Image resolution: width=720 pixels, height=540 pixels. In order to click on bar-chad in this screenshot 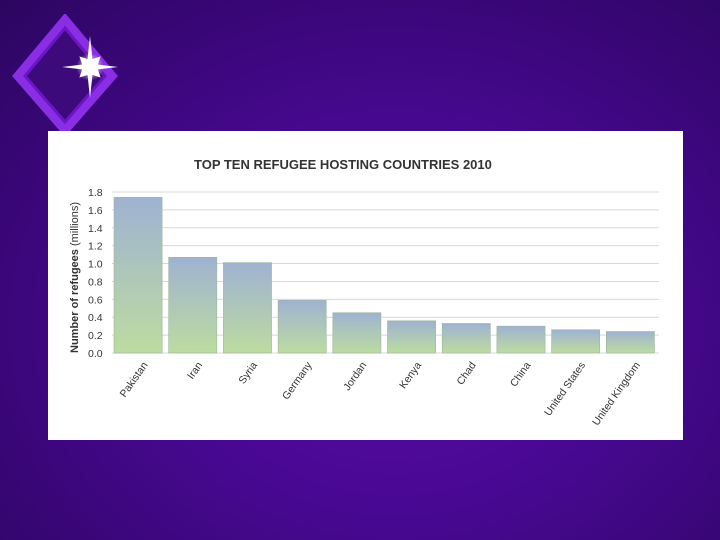, I will do `click(466, 338)`.